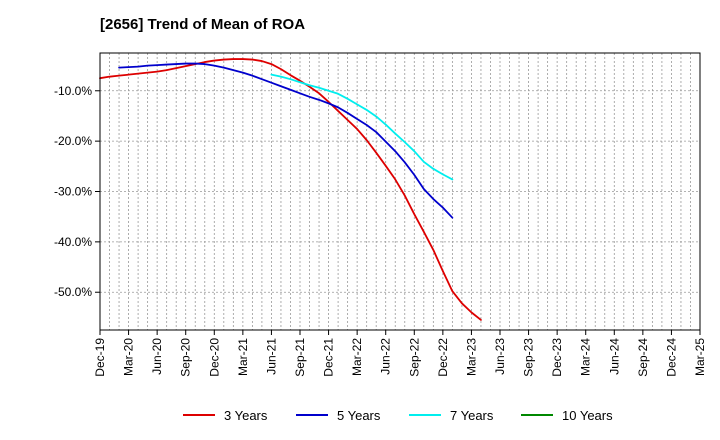  What do you see at coordinates (300, 357) in the screenshot?
I see `x-tick-label: Sep-21` at bounding box center [300, 357].